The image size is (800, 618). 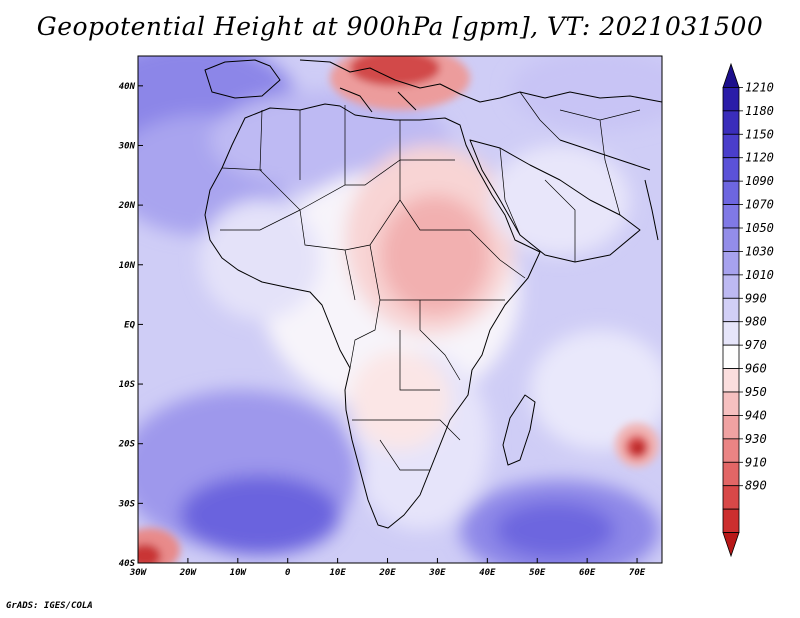 What do you see at coordinates (759, 228) in the screenshot?
I see `colorbar-label: 1050` at bounding box center [759, 228].